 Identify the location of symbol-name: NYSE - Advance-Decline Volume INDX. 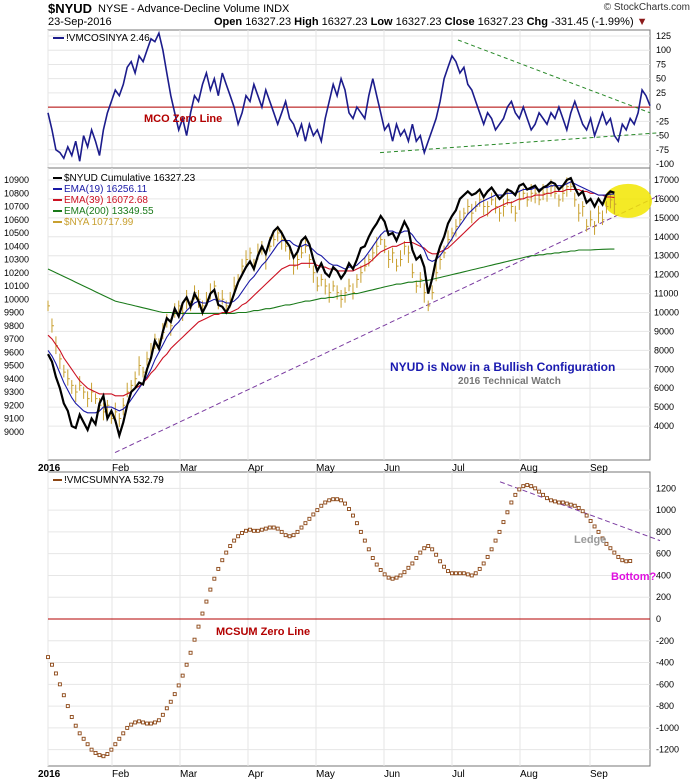
(194, 9).